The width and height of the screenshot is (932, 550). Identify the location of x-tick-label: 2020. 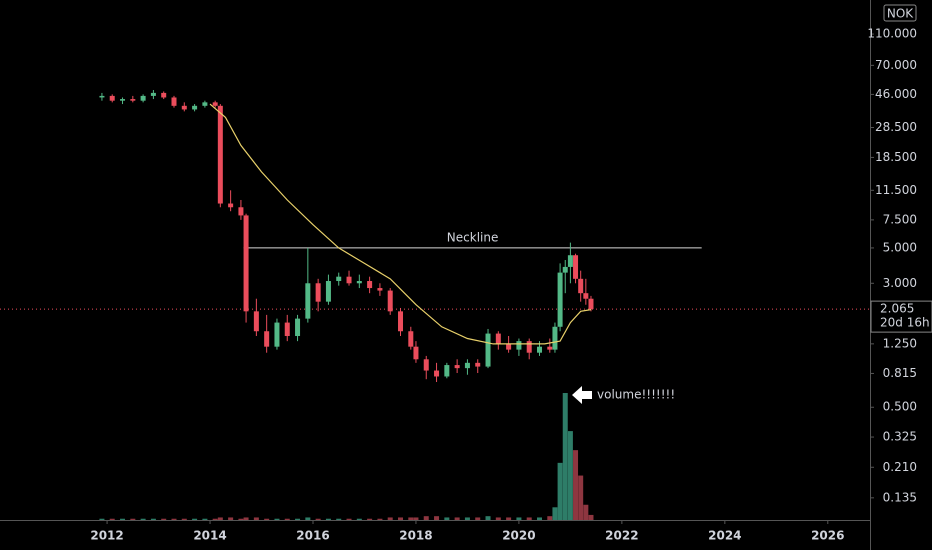
(518, 536).